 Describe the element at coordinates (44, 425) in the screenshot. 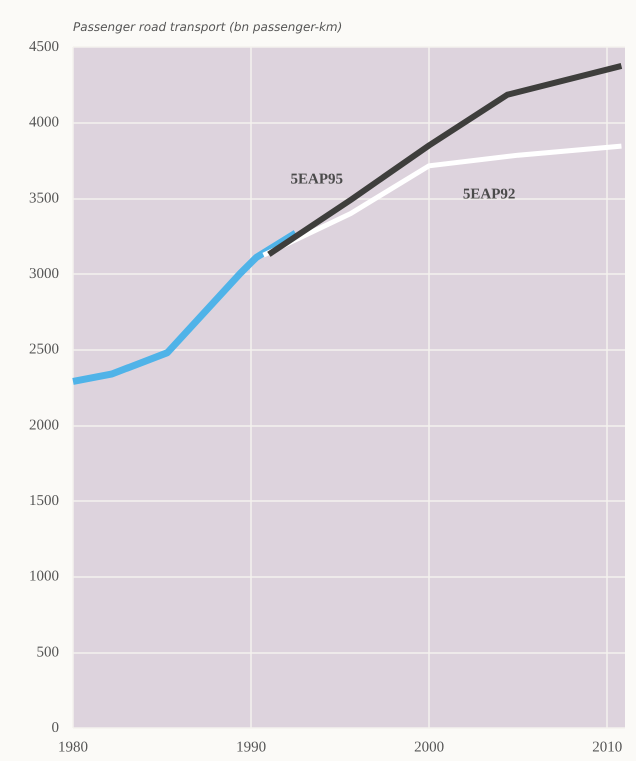

I see `y-tick-label: 2000` at that location.